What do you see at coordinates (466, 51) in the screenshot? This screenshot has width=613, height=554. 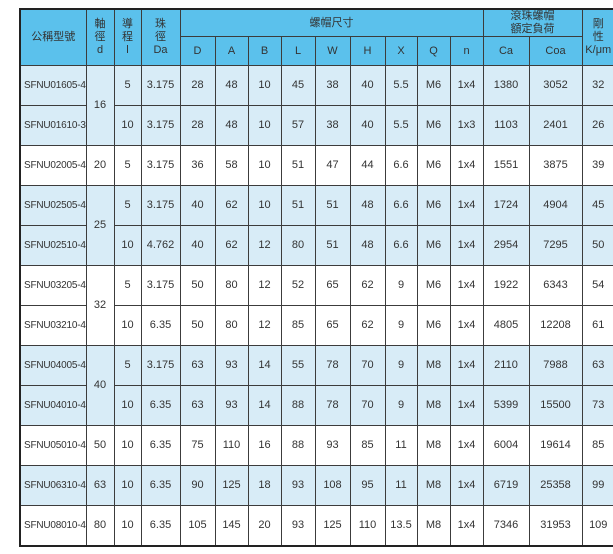 I see `header-dim-n: n` at bounding box center [466, 51].